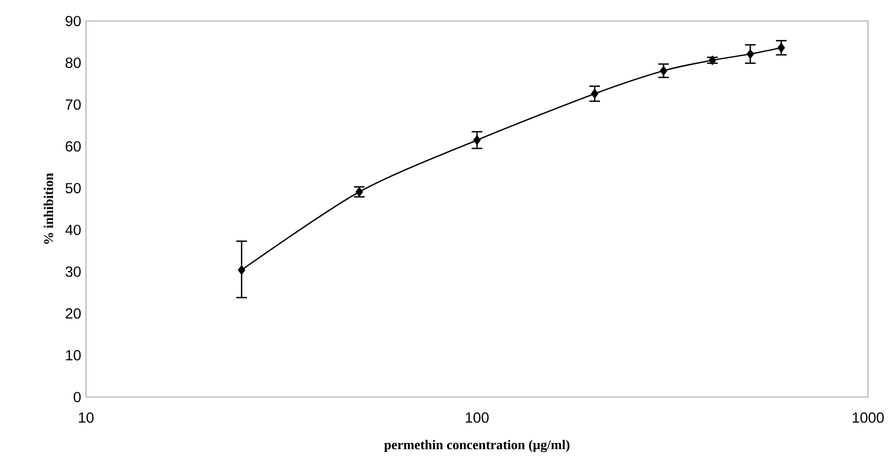 Image resolution: width=894 pixels, height=465 pixels. I want to click on y-tick-label: 20, so click(73, 313).